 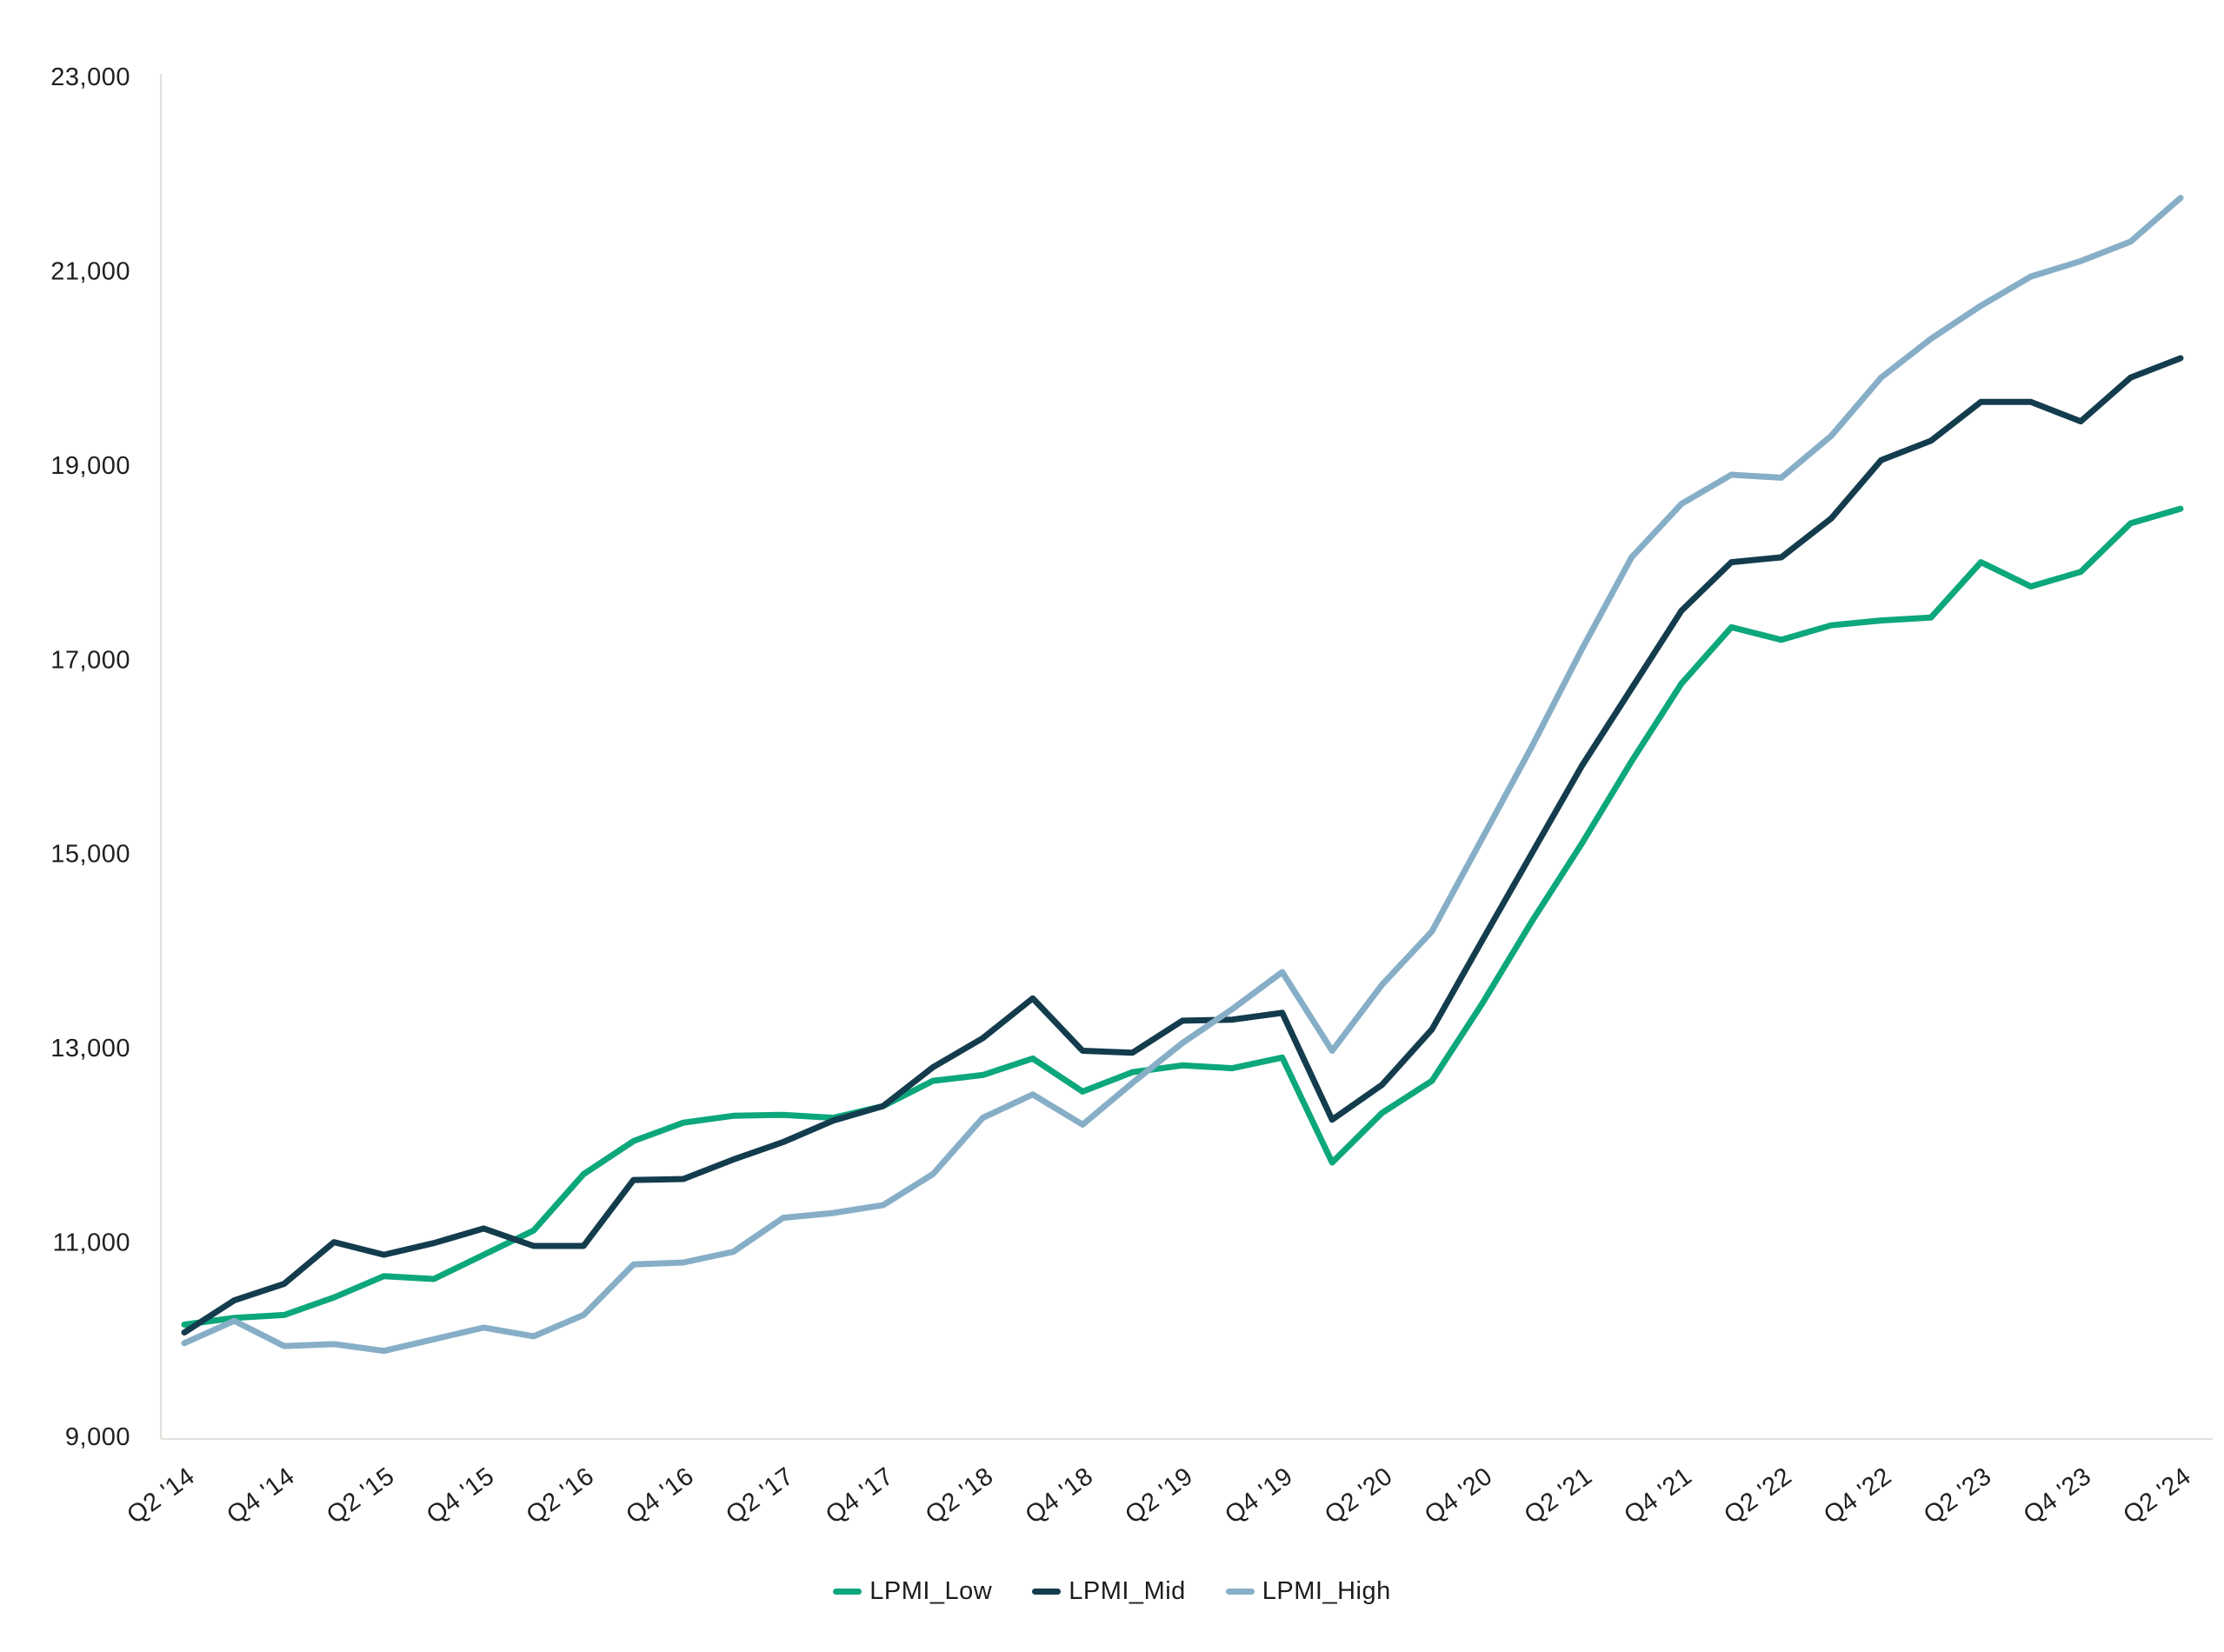 What do you see at coordinates (1459, 1495) in the screenshot?
I see `x-tick-label: Q4 '20` at bounding box center [1459, 1495].